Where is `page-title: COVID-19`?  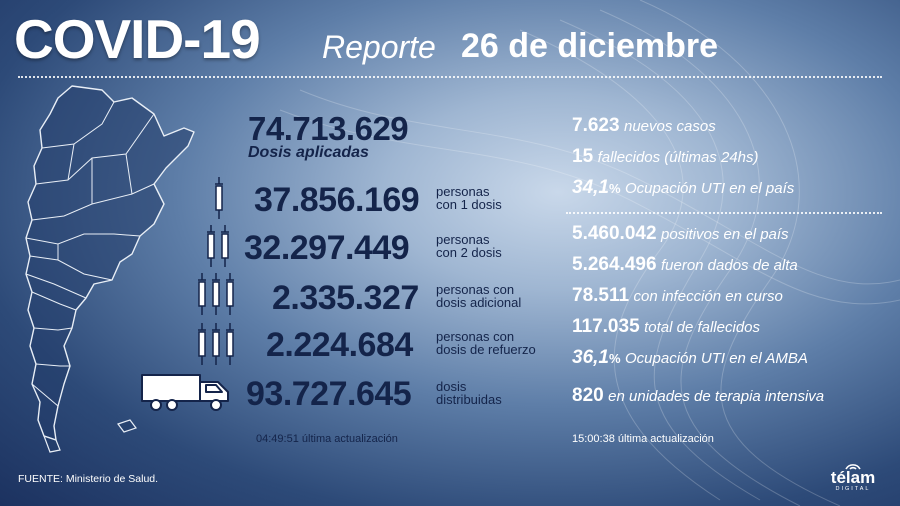
page-title: COVID-19 is located at coordinates (137, 39).